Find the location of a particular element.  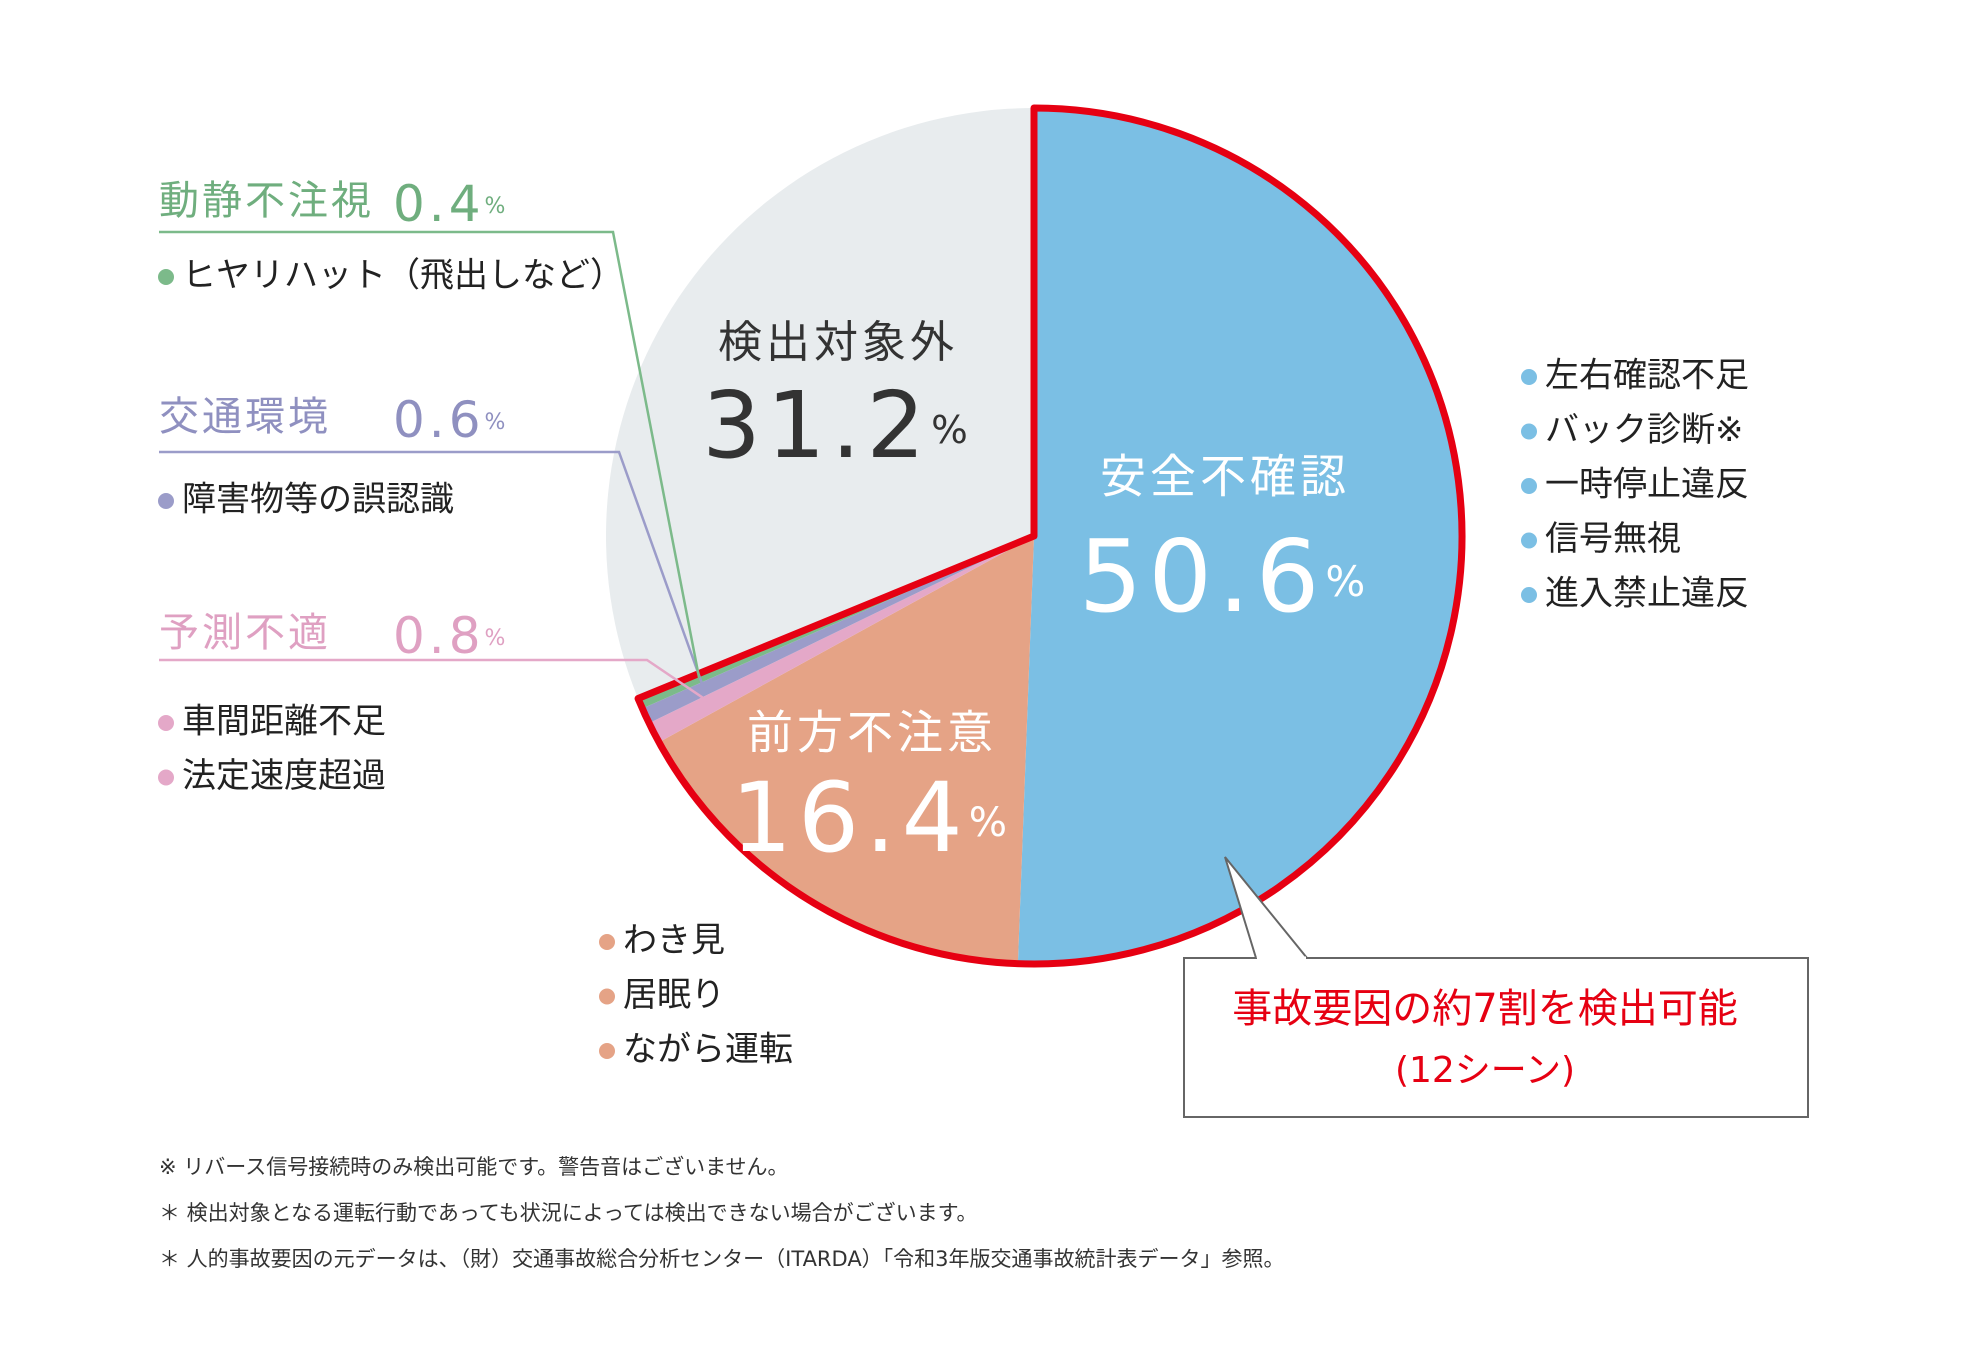

item-label: 信号無視 is located at coordinates (1613, 539).